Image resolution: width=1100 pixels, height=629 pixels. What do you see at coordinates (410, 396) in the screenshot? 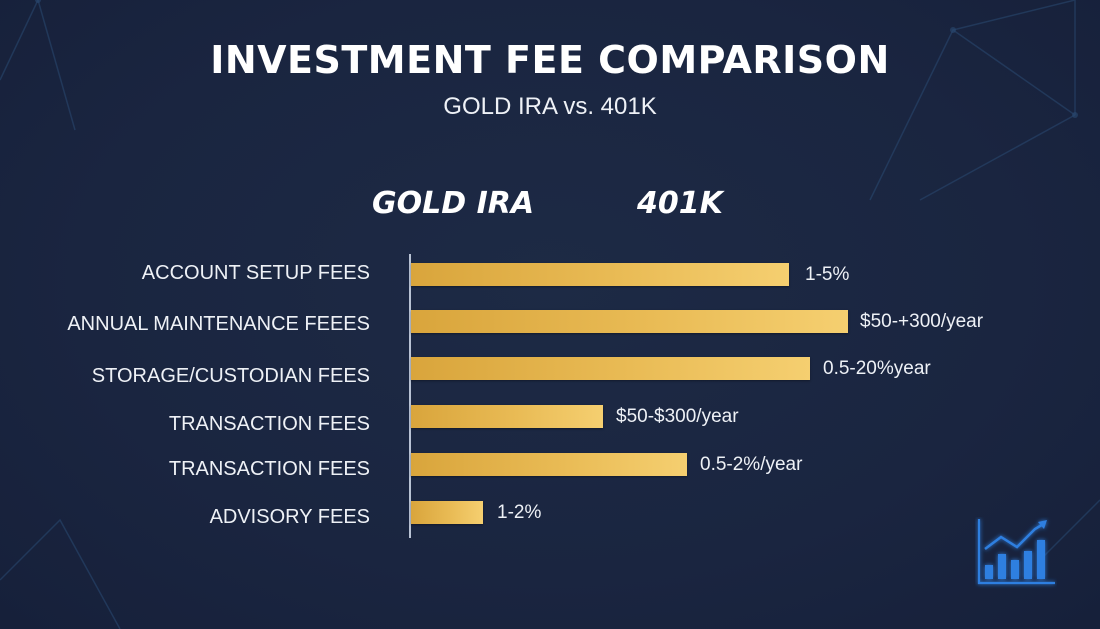
I see `chart-axis` at bounding box center [410, 396].